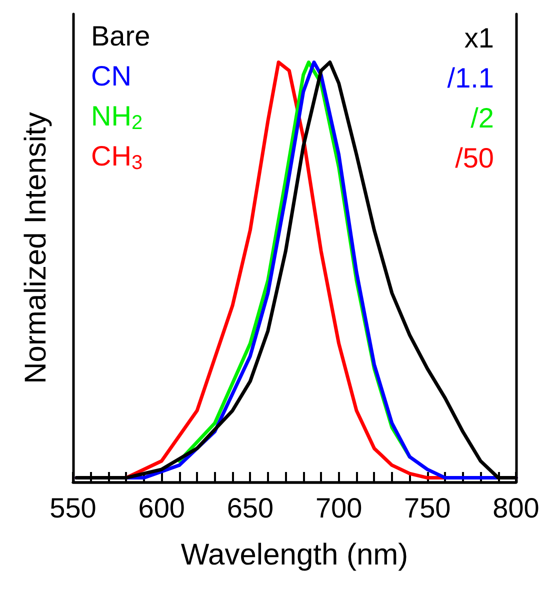 Image resolution: width=559 pixels, height=598 pixels. I want to click on text: Bare, so click(120, 36).